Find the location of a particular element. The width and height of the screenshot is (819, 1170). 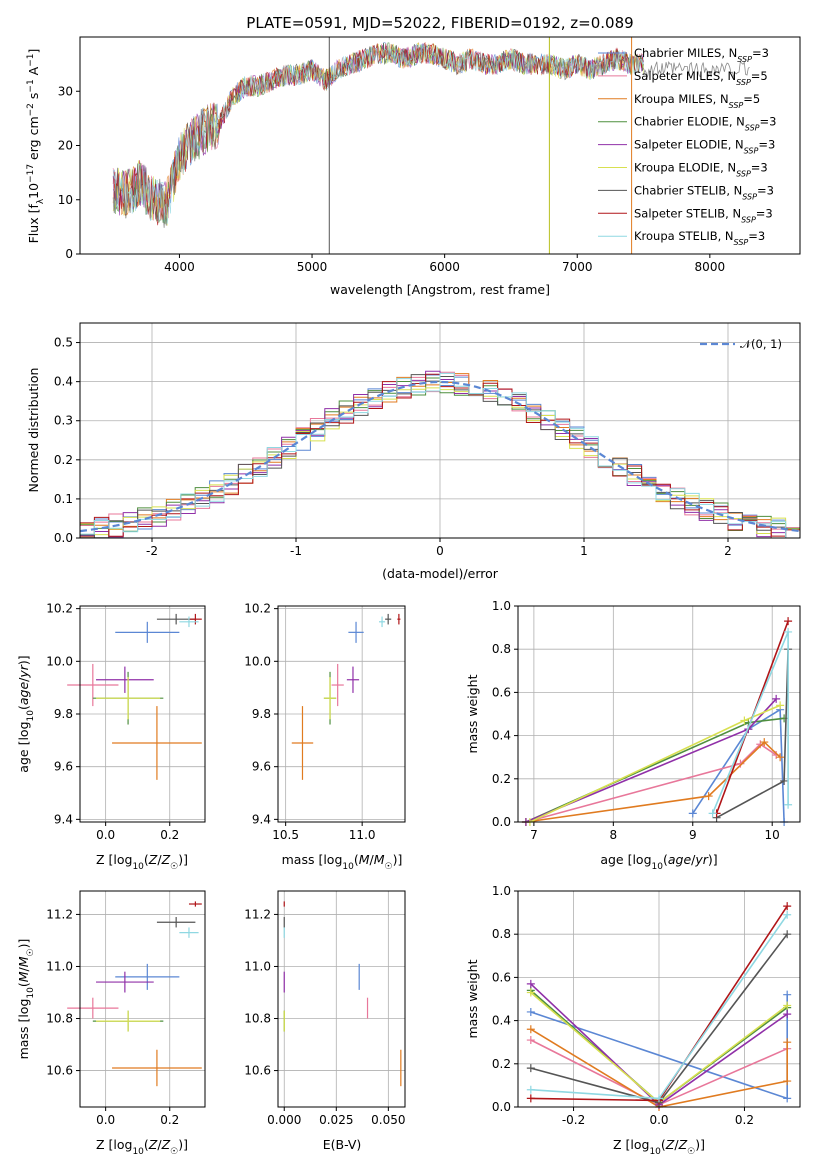

weight-vs-Z-xtick-label: 0.2 is located at coordinates (744, 1120).